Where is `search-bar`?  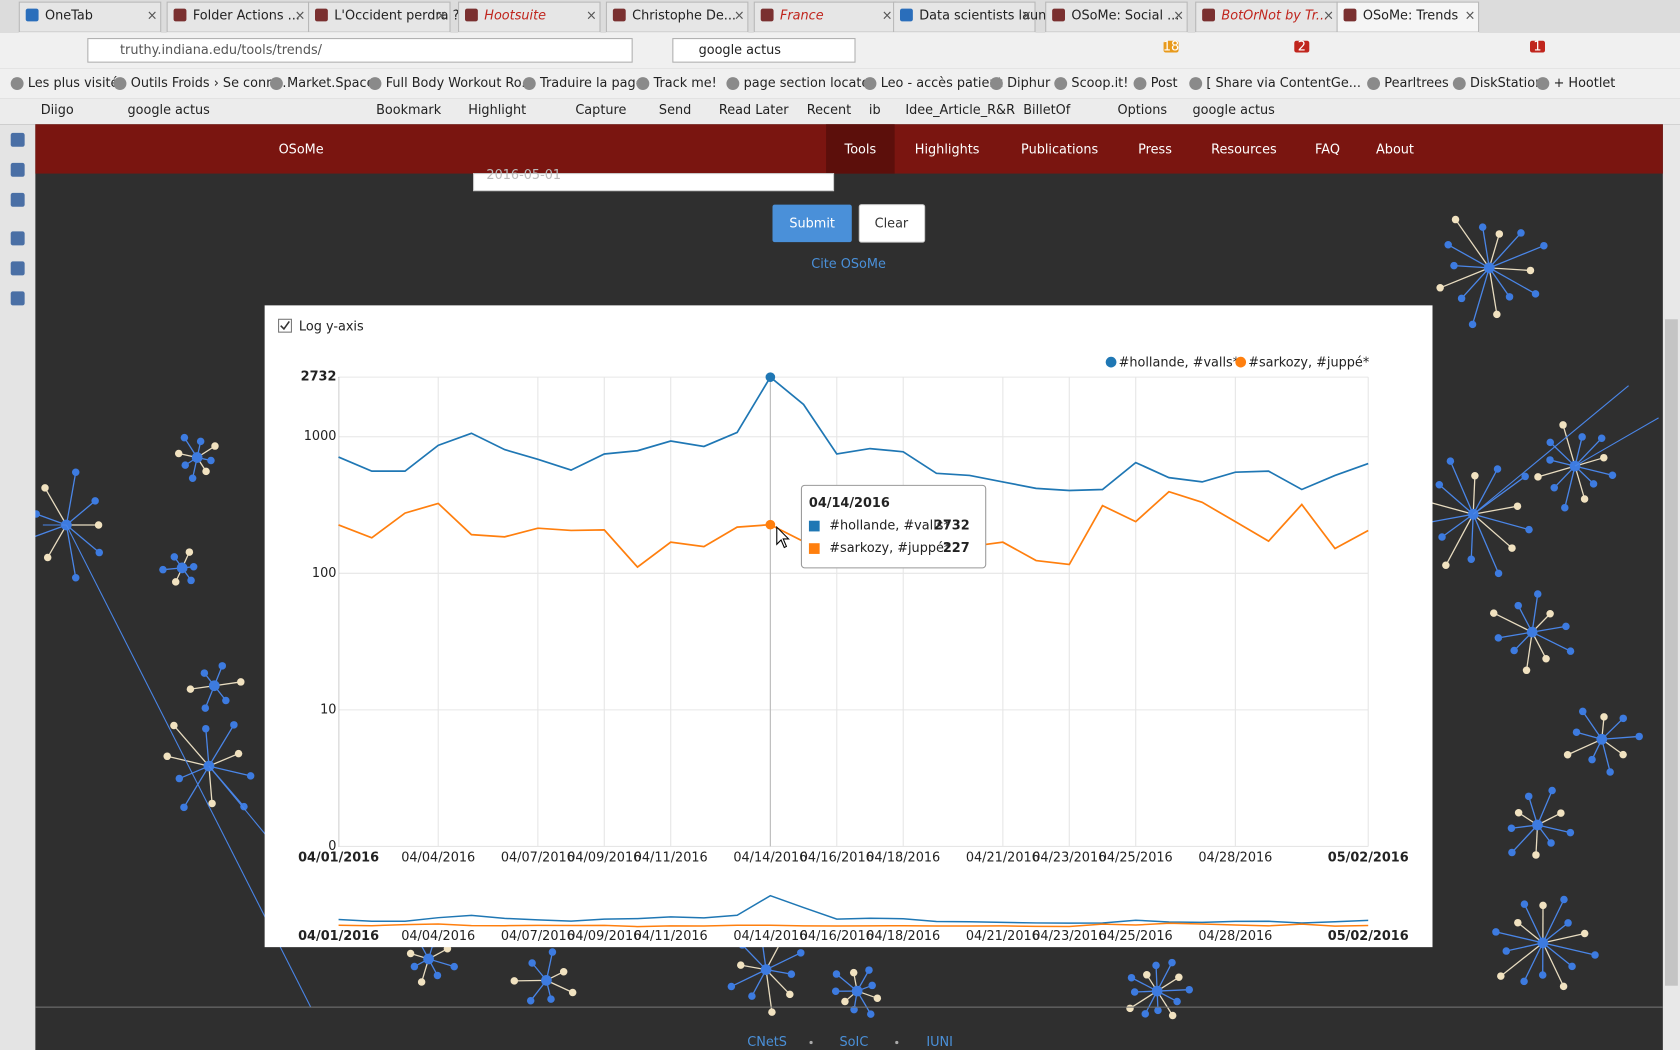
search-bar is located at coordinates (764, 50).